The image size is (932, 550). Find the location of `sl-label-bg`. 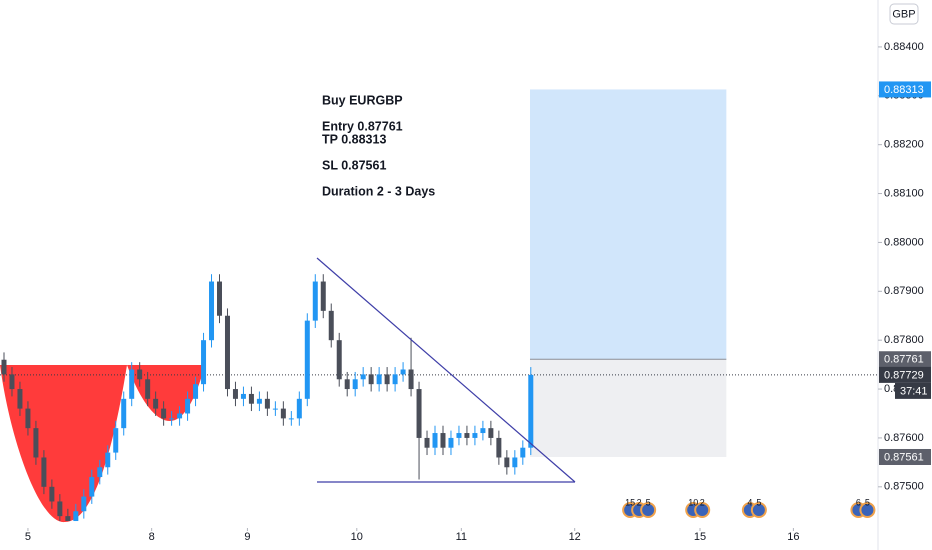

sl-label-bg is located at coordinates (905, 456).